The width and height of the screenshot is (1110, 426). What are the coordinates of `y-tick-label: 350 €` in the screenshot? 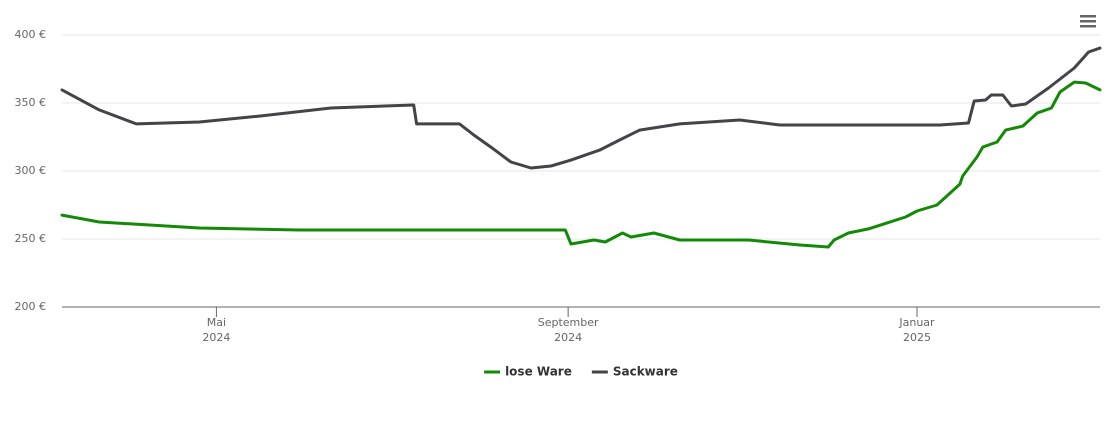 It's located at (31, 102).